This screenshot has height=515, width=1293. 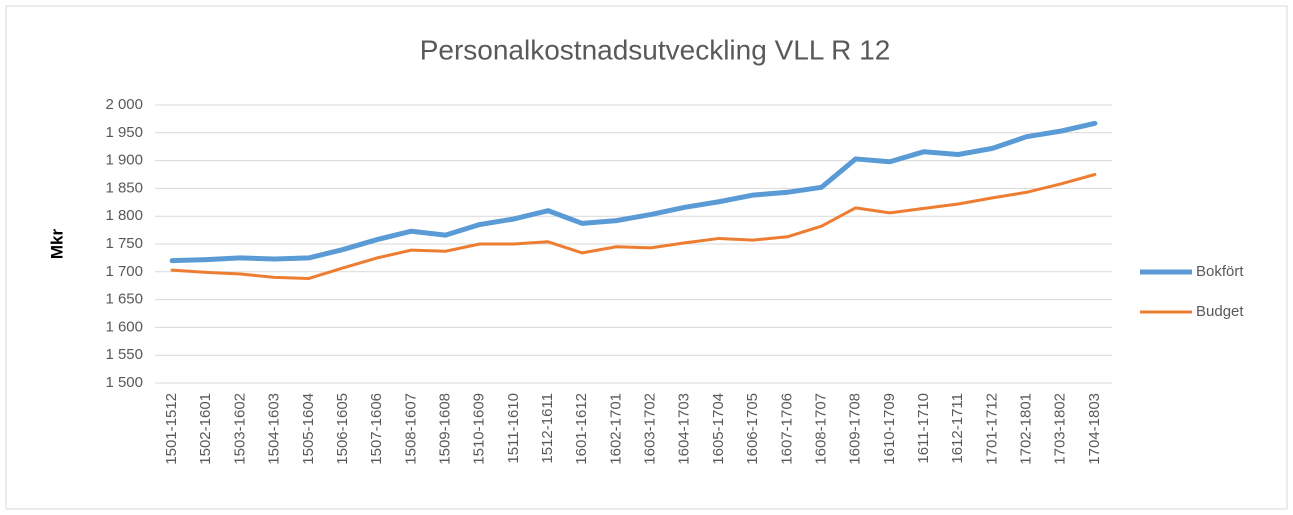 I want to click on x-tick-label: 1504-1603, so click(x=274, y=429).